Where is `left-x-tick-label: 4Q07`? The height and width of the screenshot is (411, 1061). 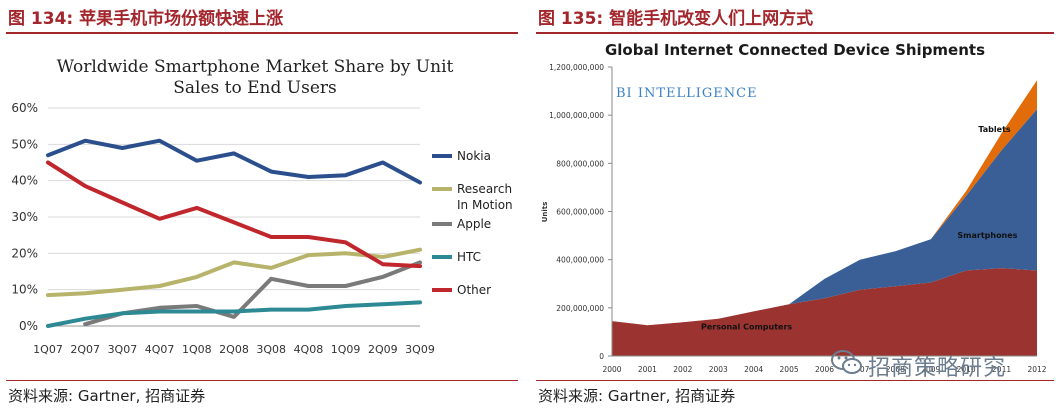
left-x-tick-label: 4Q07 is located at coordinates (160, 349).